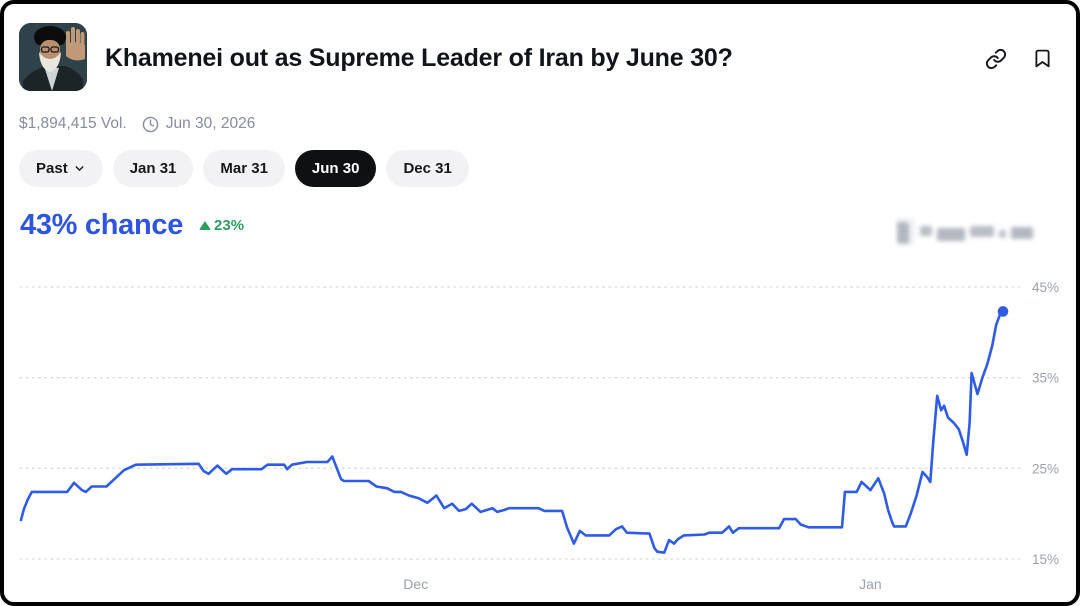 Image resolution: width=1080 pixels, height=606 pixels. Describe the element at coordinates (1045, 559) in the screenshot. I see `svg-text: 15%` at that location.